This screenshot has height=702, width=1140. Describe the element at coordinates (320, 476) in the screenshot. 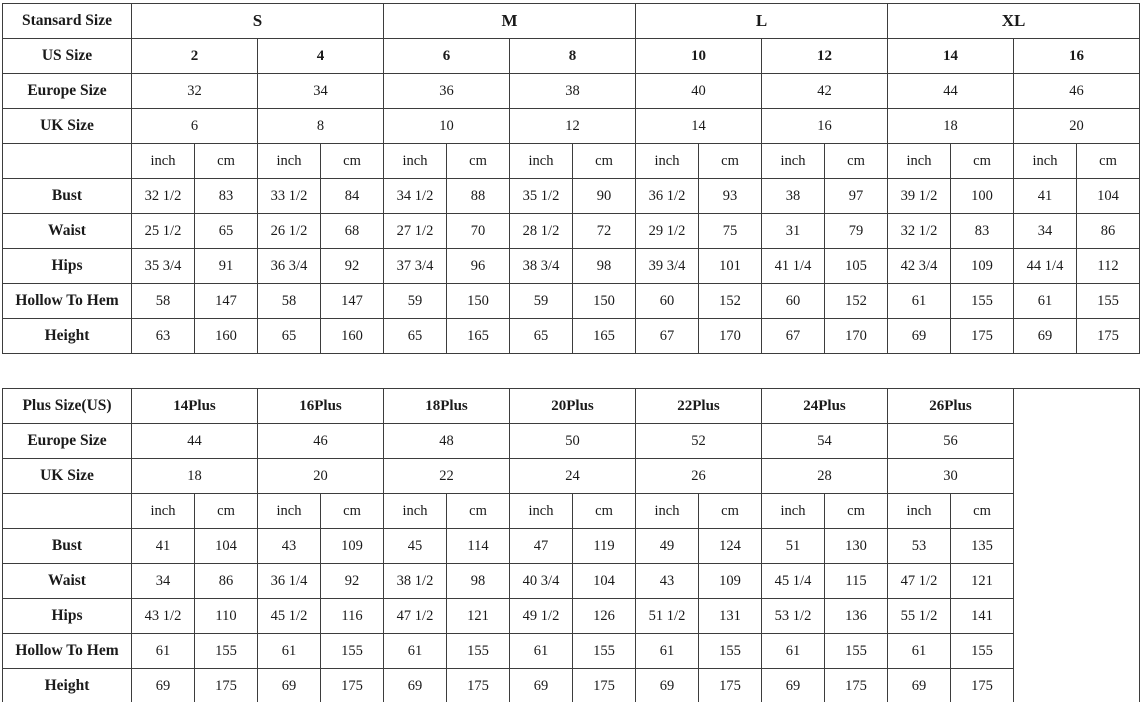

I see `uk-size-value: 20` at that location.